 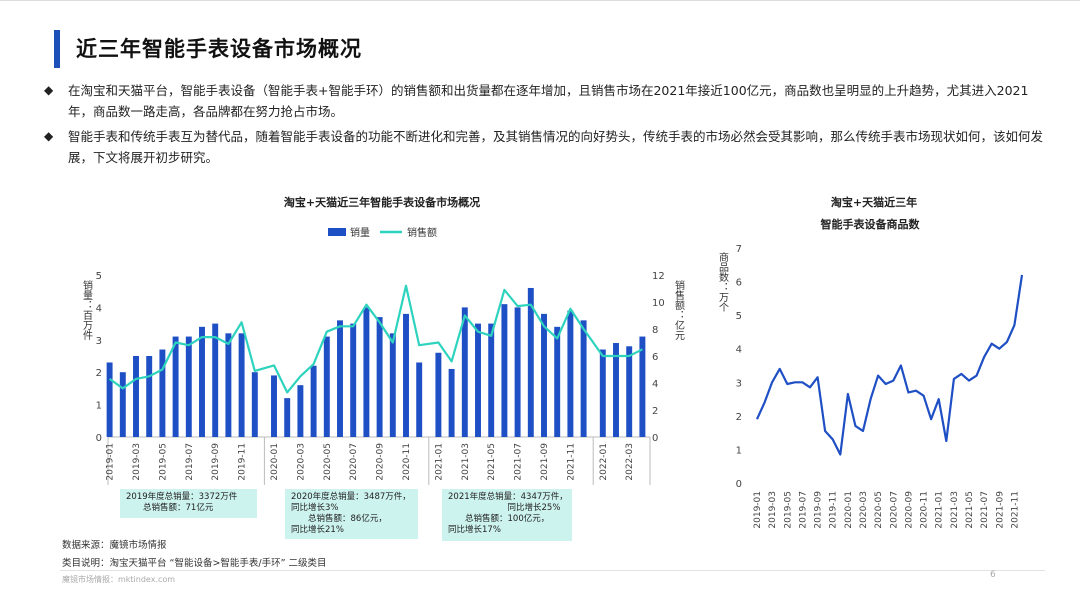 I want to click on right-chart-x-tick-label: 2020-01, so click(x=849, y=510).